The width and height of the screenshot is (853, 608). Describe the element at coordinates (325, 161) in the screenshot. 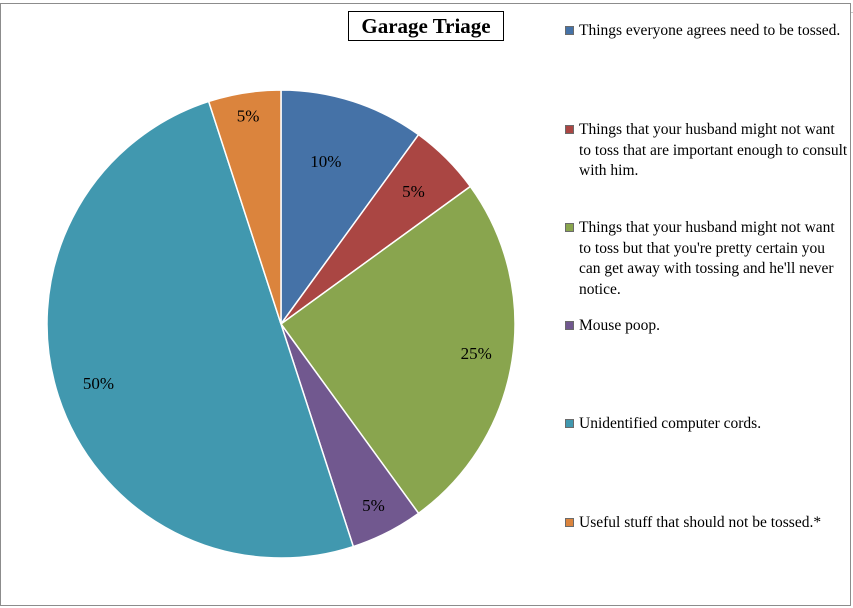

I see `slice-data-label: 10%` at that location.